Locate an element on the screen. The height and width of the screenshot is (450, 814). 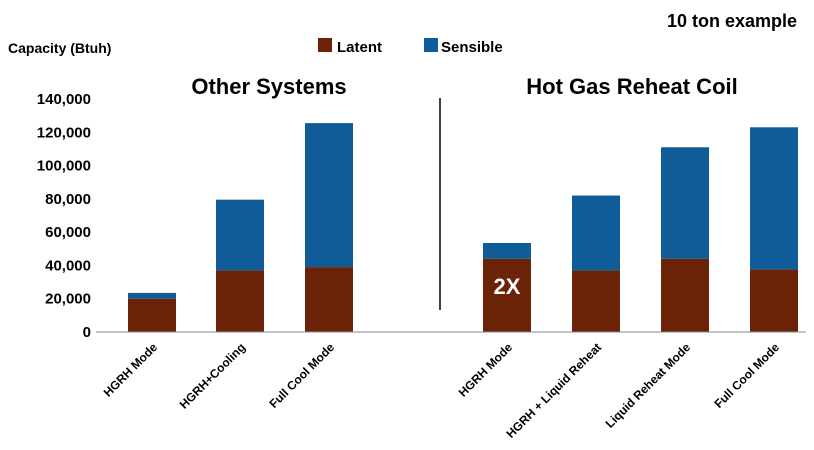
annotation-label: 2X is located at coordinates (507, 286).